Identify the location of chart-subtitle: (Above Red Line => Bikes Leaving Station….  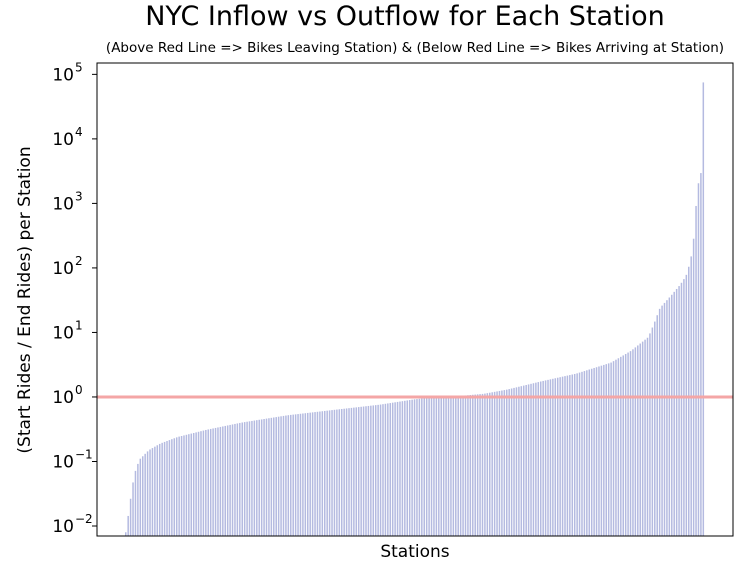
(415, 48).